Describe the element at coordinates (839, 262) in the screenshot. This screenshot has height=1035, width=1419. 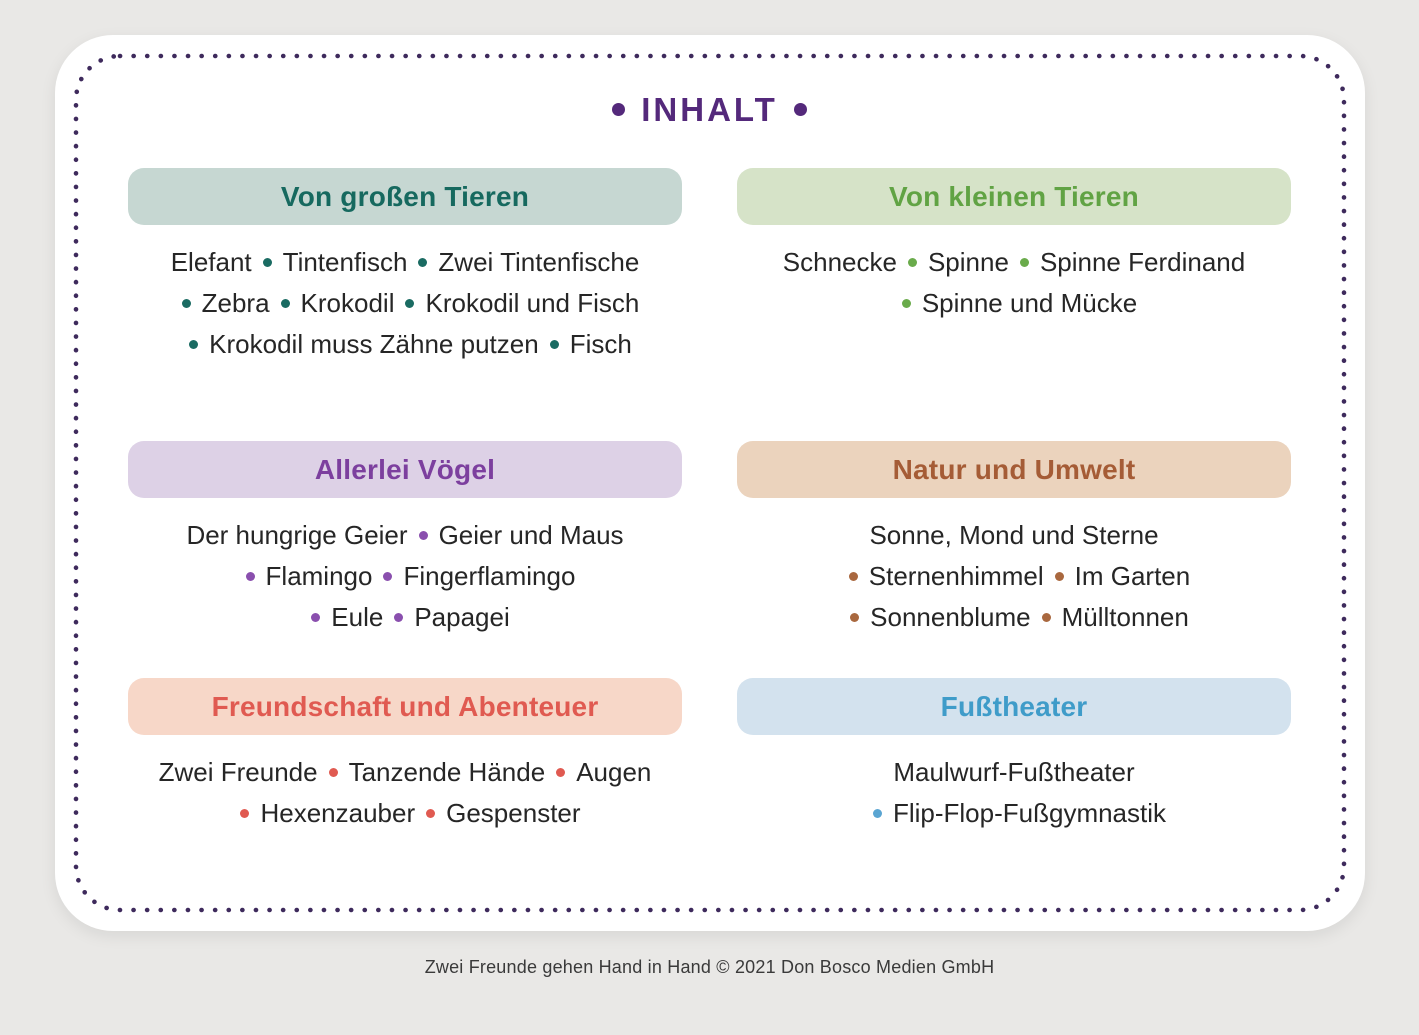
I see `toc-item: Schnecke` at that location.